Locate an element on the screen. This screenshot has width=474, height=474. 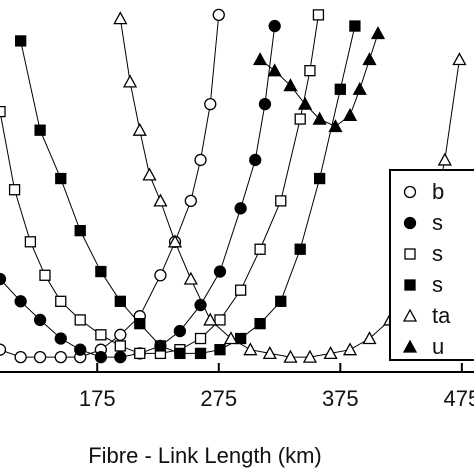
x-tick-label: 175 is located at coordinates (97, 398).